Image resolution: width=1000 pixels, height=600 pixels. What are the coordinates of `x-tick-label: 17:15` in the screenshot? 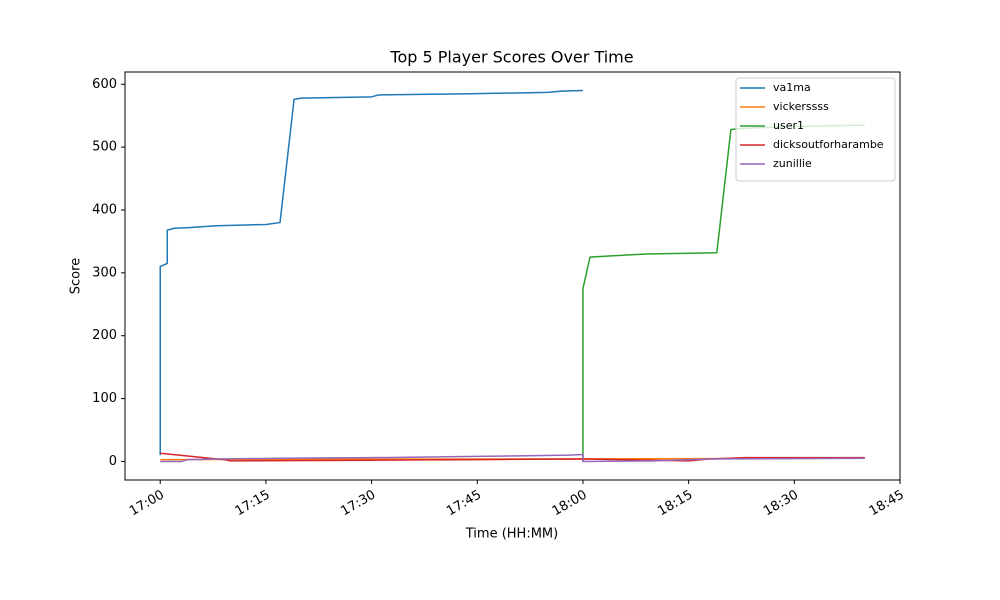 It's located at (253, 504).